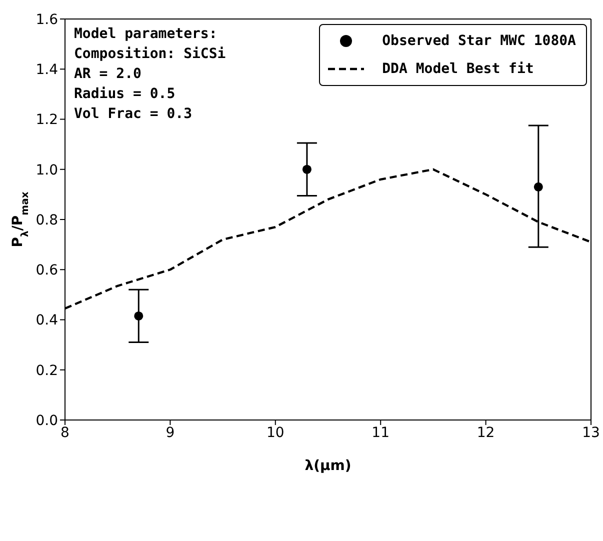  What do you see at coordinates (47, 170) in the screenshot?
I see `y-tick-label: 1.0` at bounding box center [47, 170].